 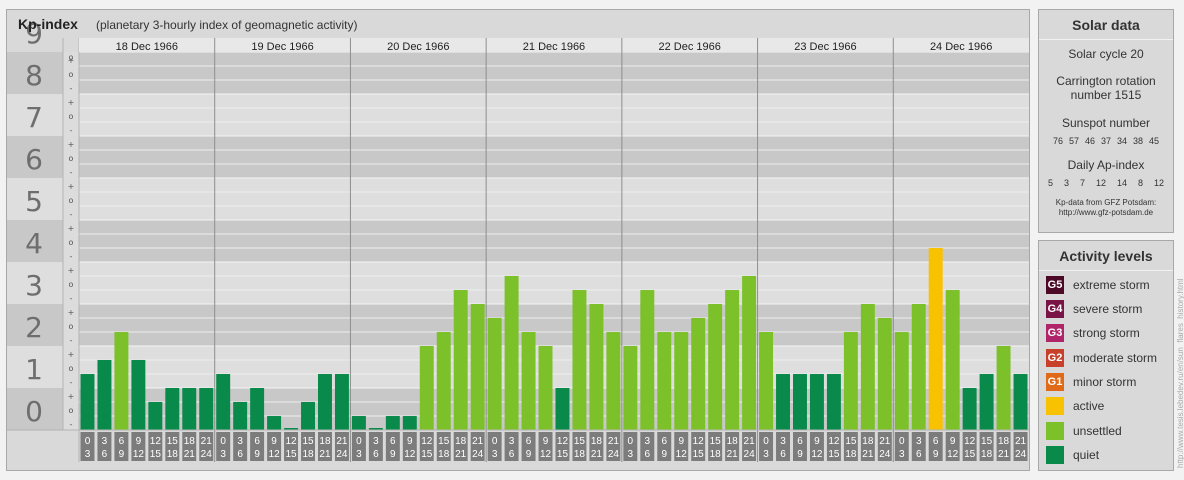 What do you see at coordinates (1084, 431) in the screenshot?
I see `level-row-unsettled: unsettled` at bounding box center [1084, 431].